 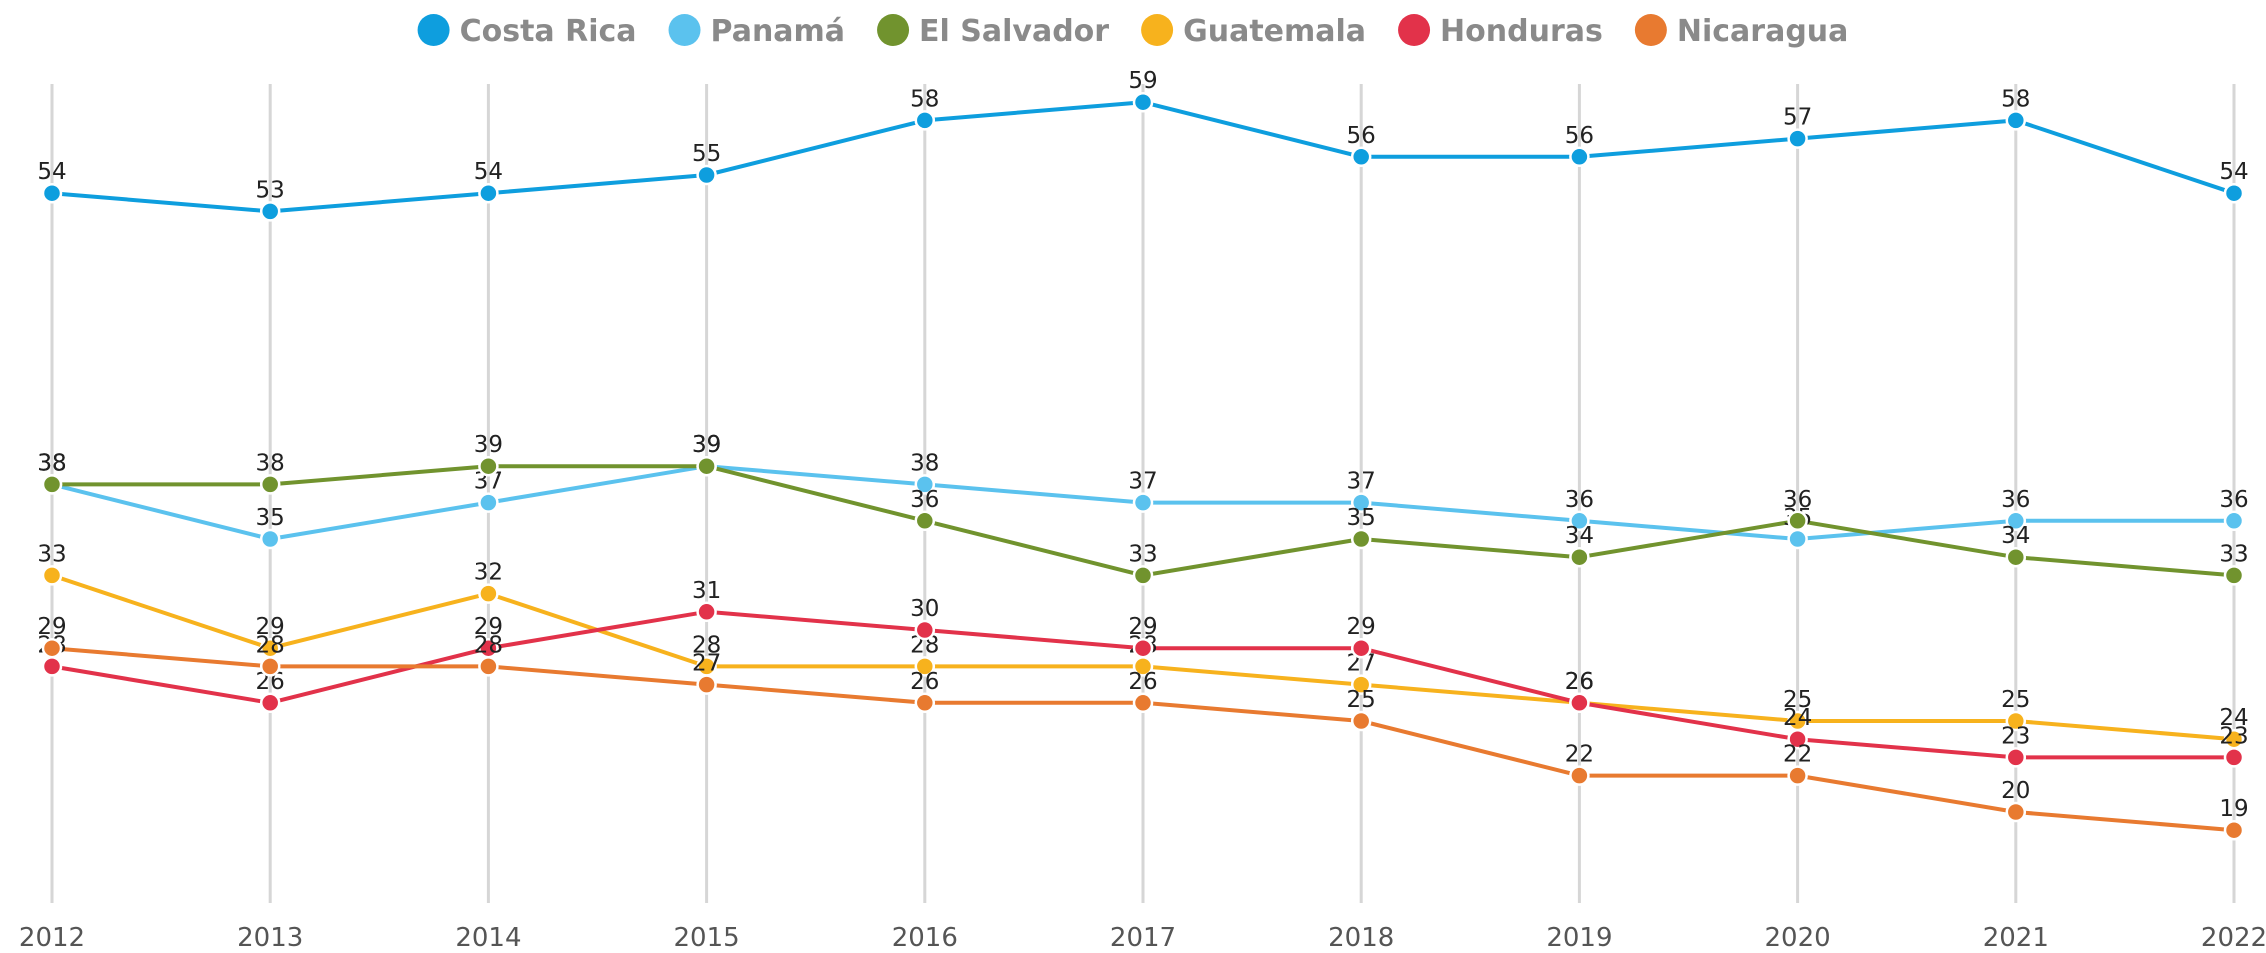 I want to click on x-tick-label: 2020, so click(x=1798, y=938).